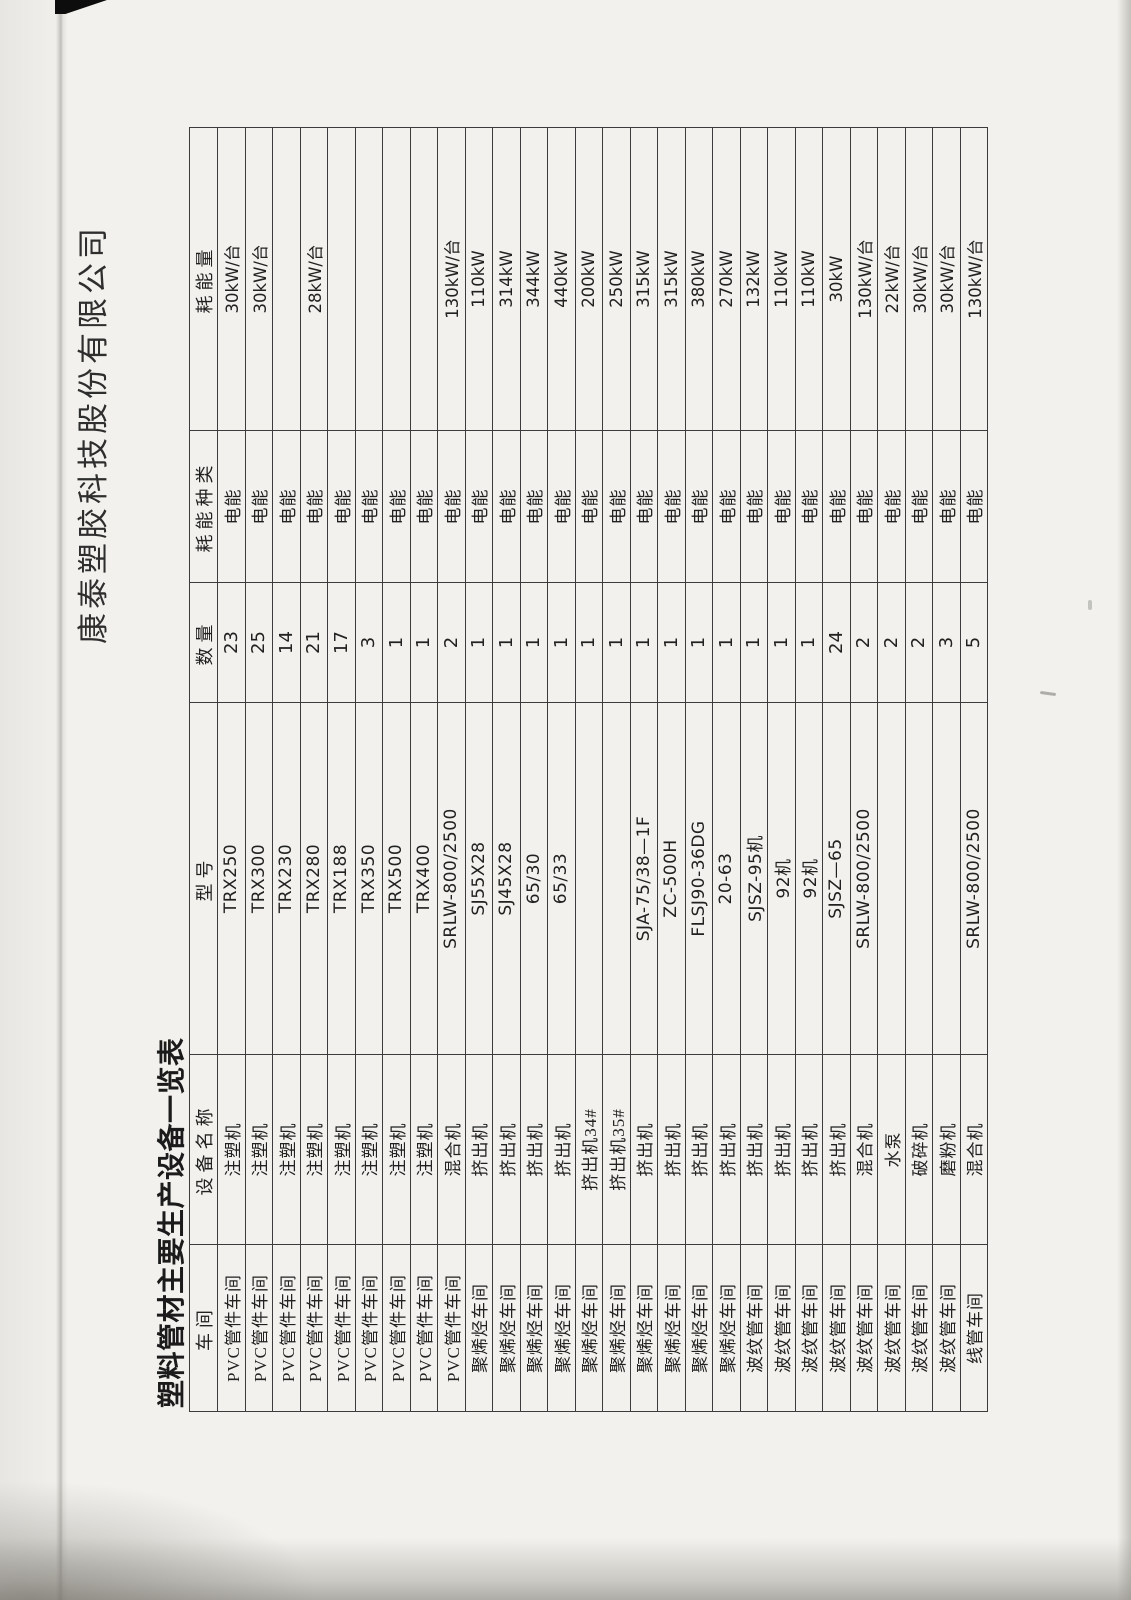 The image size is (1131, 1600). Describe the element at coordinates (864, 769) in the screenshot. I see `table-row: 波纹管车间 混合机 SRLW-800/2500 2 电能 130kW/台` at that location.